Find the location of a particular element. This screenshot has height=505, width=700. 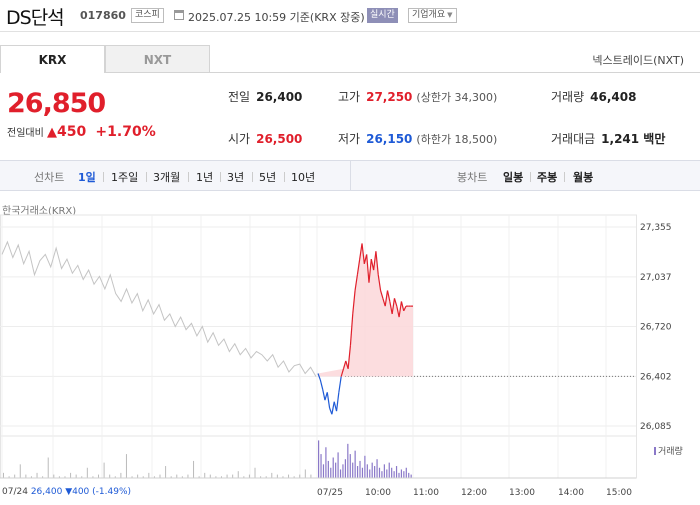

period-1d: 1일 is located at coordinates (87, 177).